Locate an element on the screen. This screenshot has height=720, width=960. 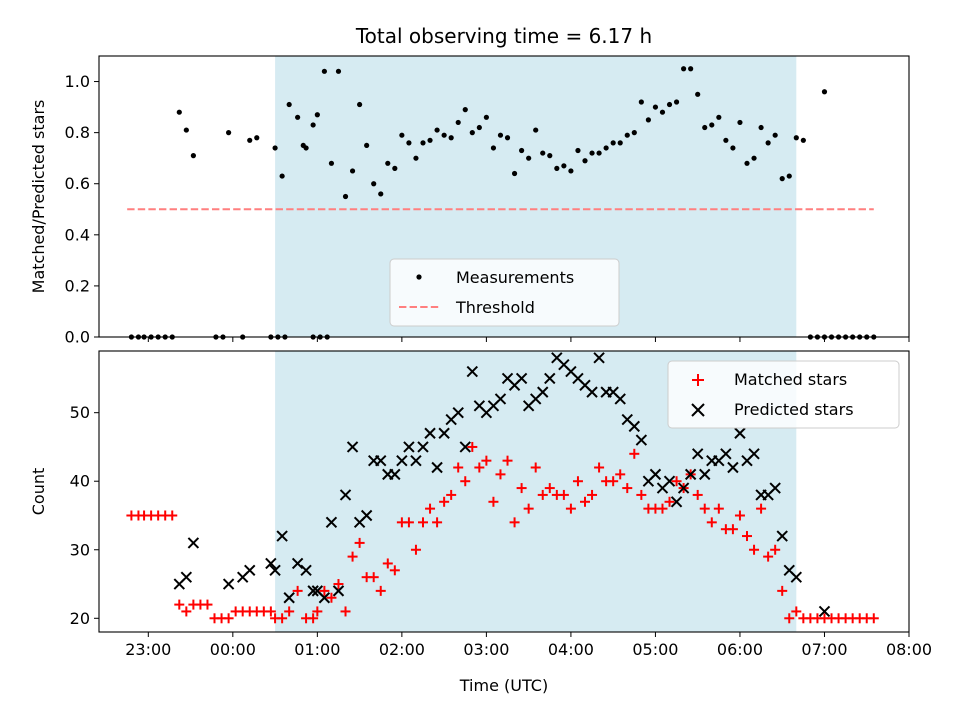
x-tick-label: 02:00 is located at coordinates (402, 649).